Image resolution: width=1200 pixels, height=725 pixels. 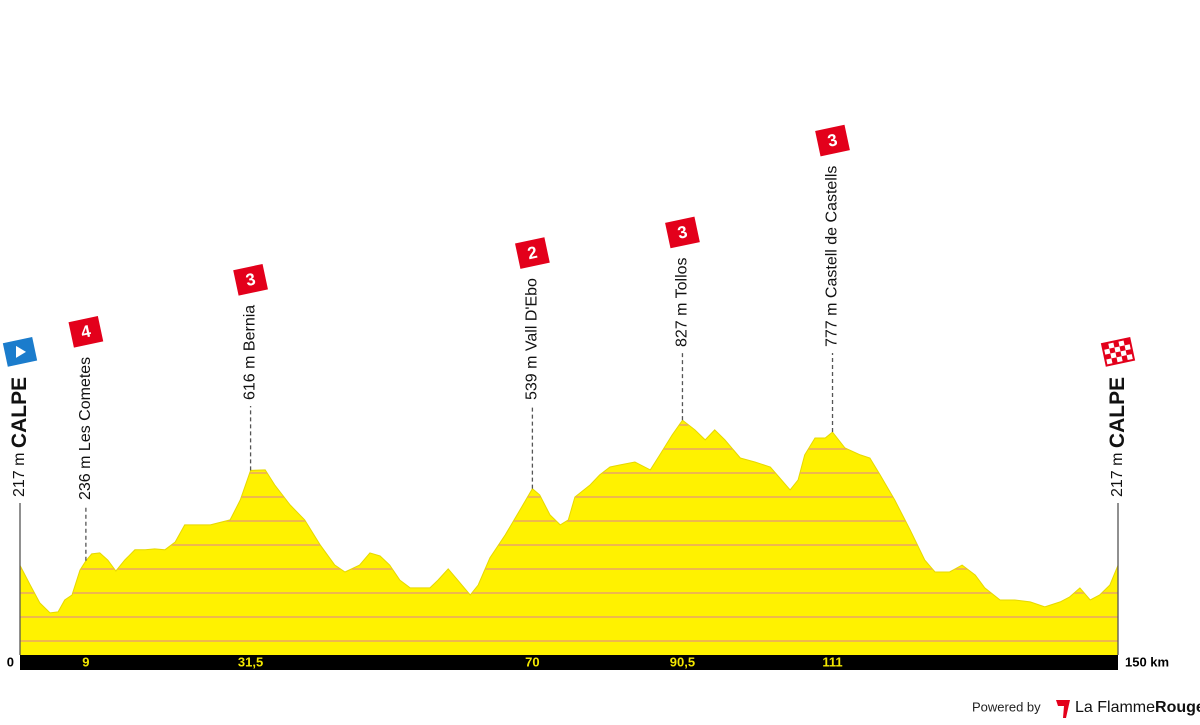 I want to click on x-tick-label: 9, so click(x=85, y=661).